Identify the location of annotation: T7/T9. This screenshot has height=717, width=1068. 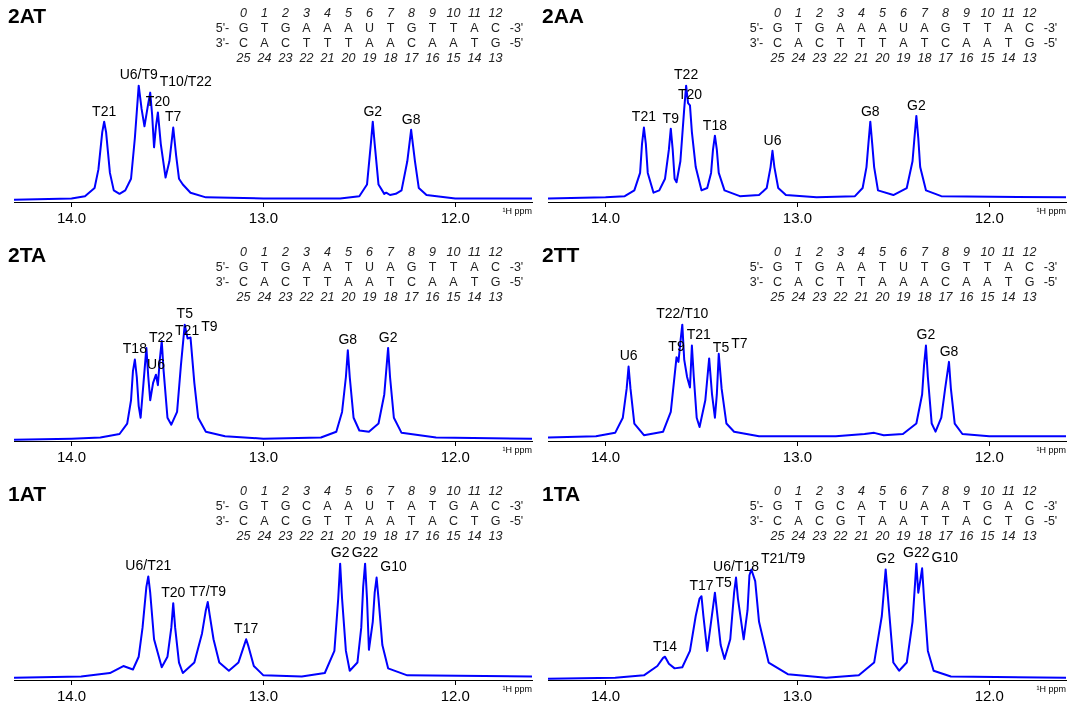
(208, 590).